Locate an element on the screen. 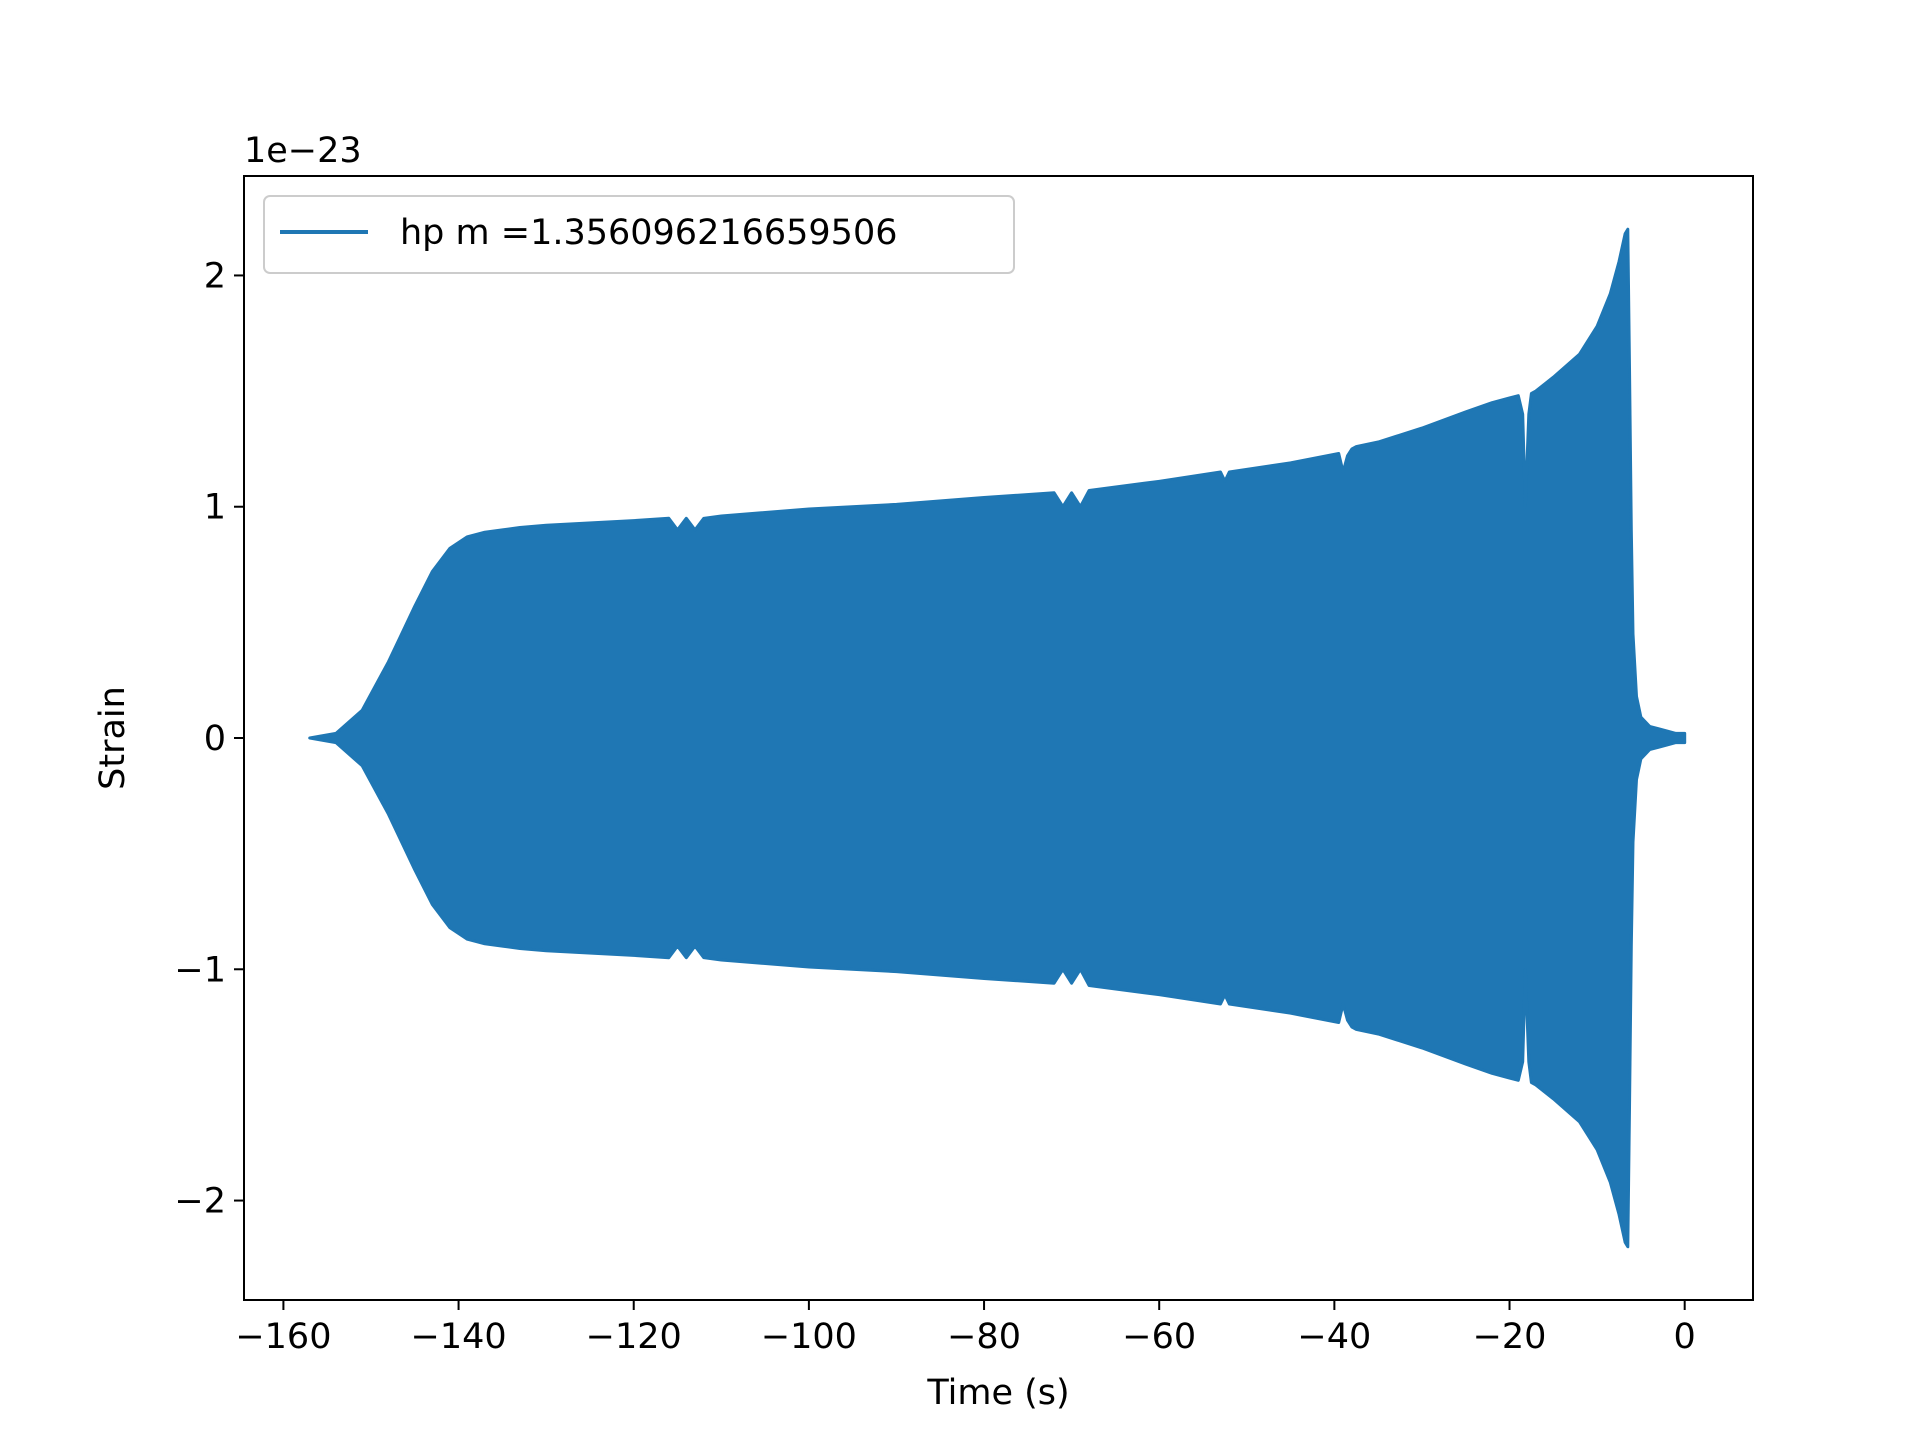 The width and height of the screenshot is (1920, 1440). x-tick-label: −80 is located at coordinates (984, 1337).